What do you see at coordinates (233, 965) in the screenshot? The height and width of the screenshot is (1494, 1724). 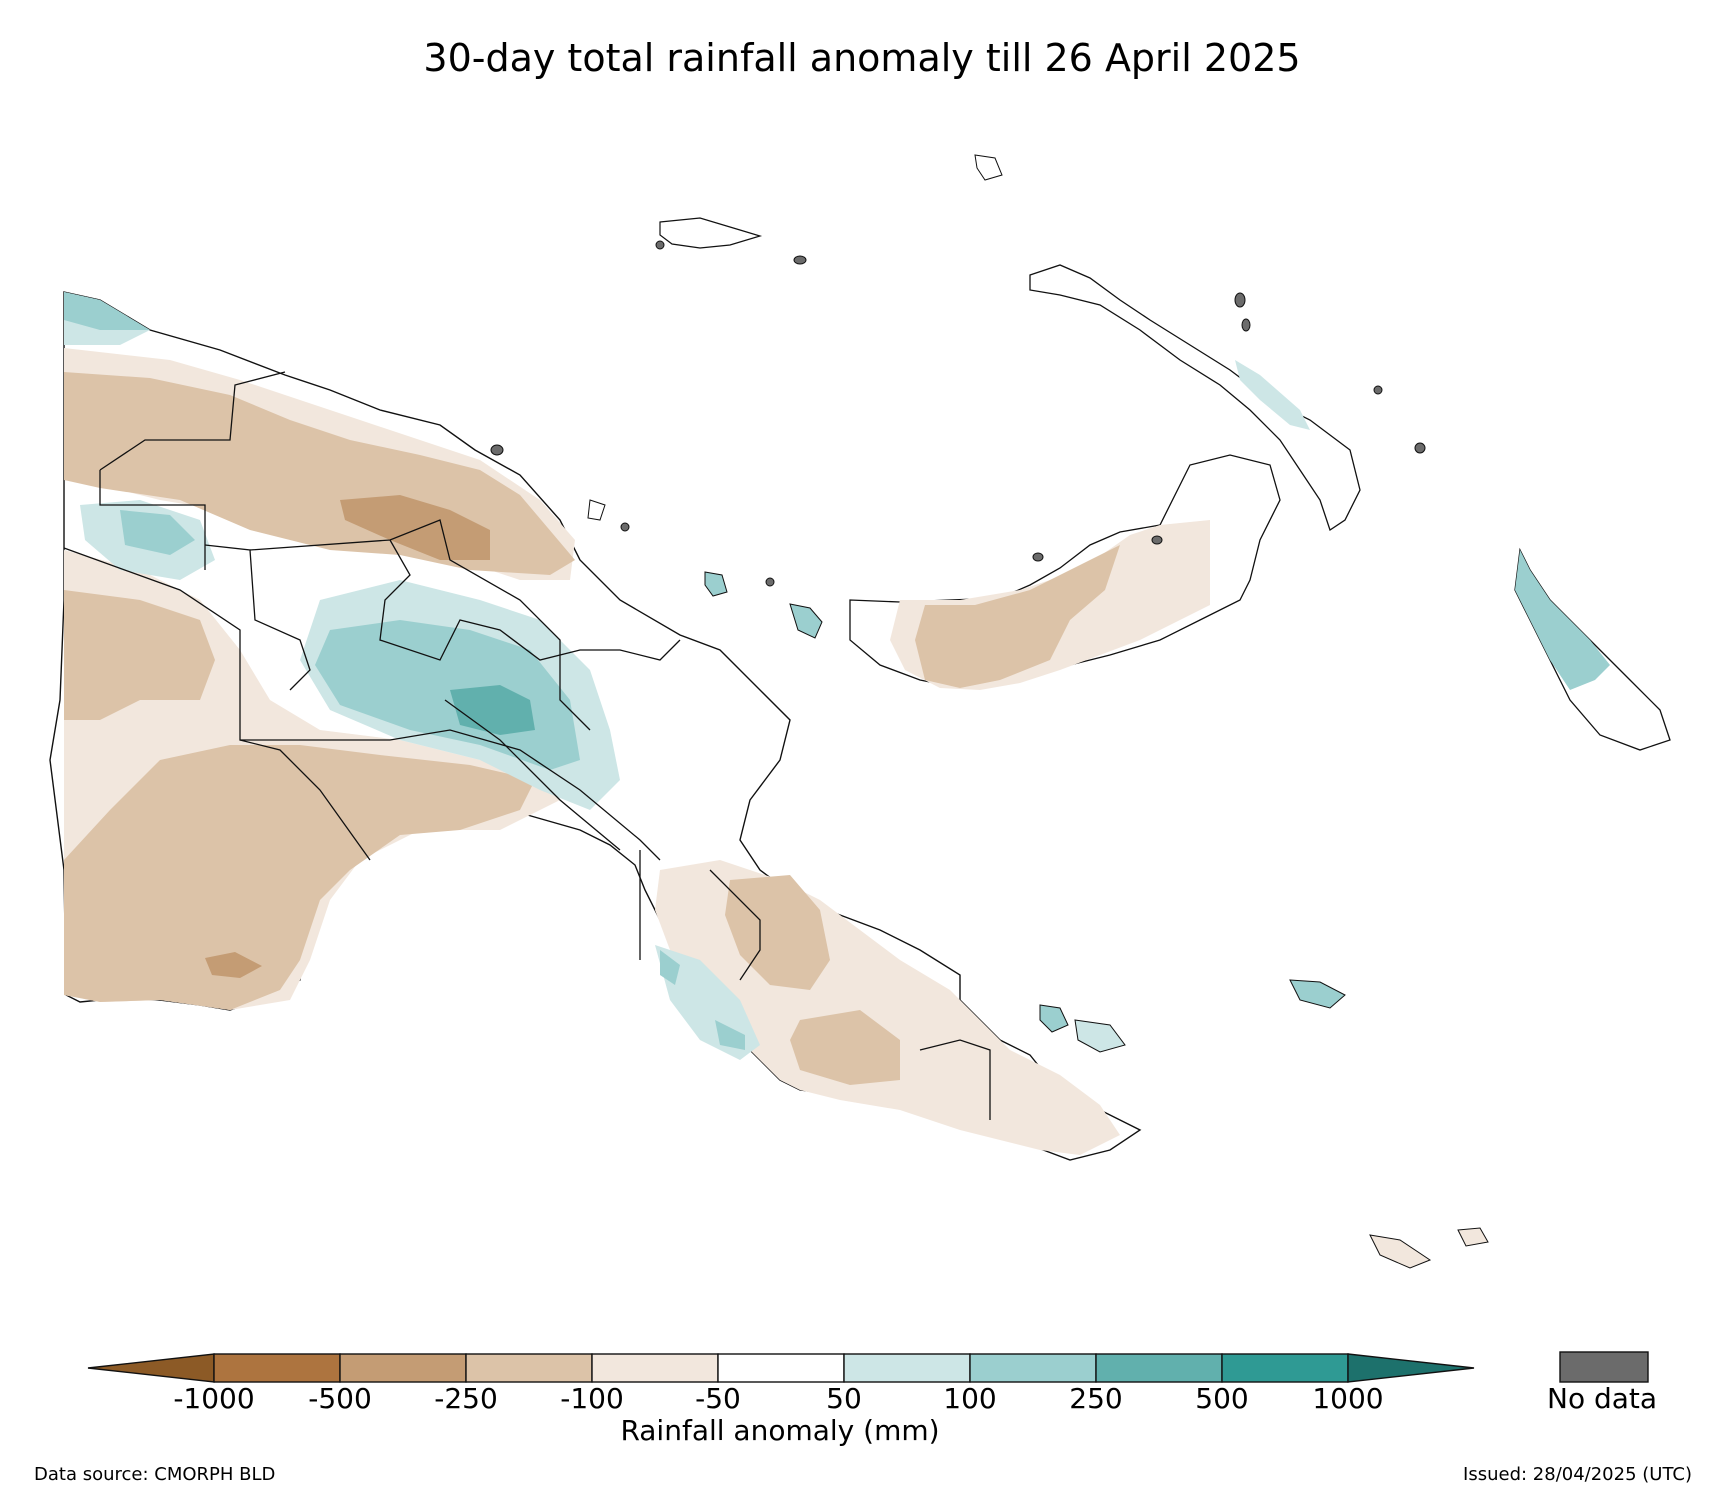 I see `anomaly-region-neg-south-peak` at bounding box center [233, 965].